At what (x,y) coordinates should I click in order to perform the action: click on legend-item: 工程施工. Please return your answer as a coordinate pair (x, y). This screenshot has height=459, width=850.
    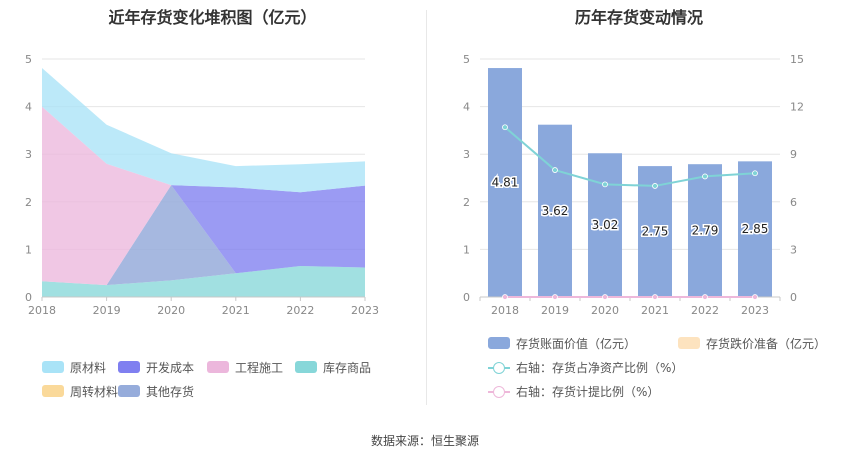
    Looking at the image, I should click on (252, 368).